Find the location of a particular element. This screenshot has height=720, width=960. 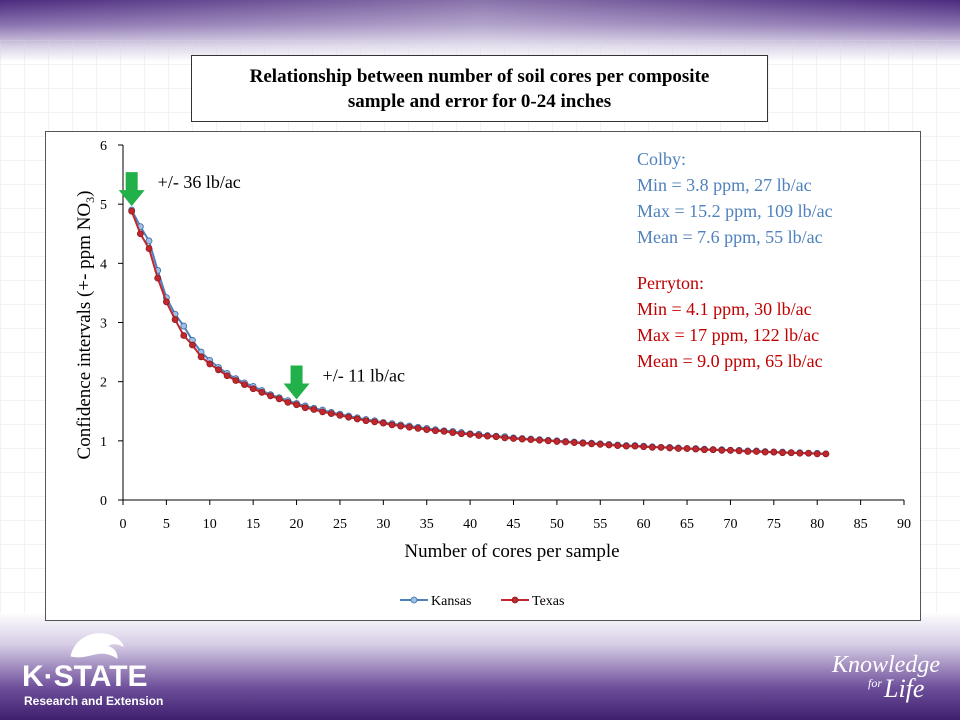

x-tick-label: 5 is located at coordinates (166, 524).